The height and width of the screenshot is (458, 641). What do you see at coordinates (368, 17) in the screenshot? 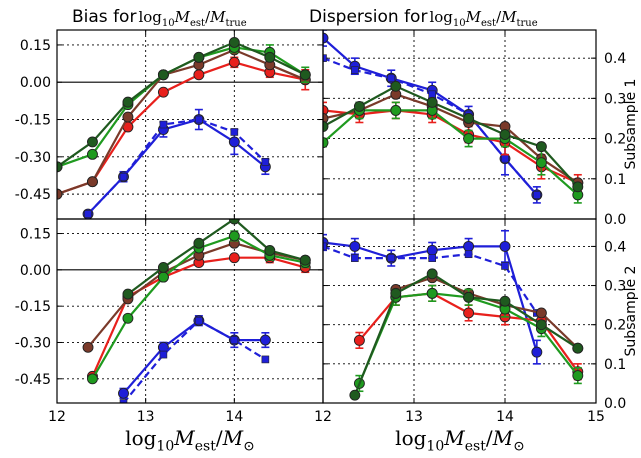
I see `dispersion-title: Dispersion for` at bounding box center [368, 17].